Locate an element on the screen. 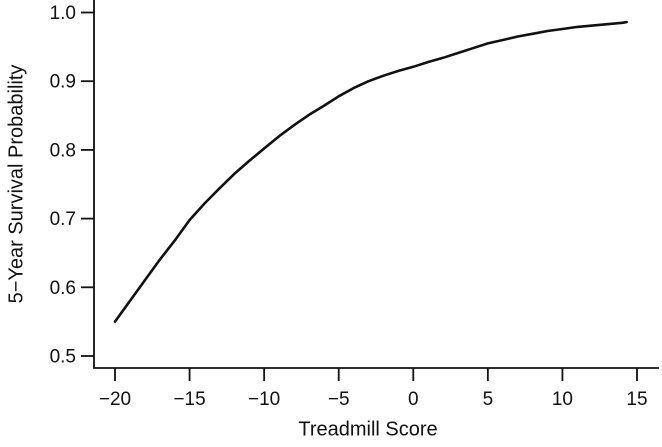 The image size is (662, 447). x-tick-label: 10 is located at coordinates (562, 399).